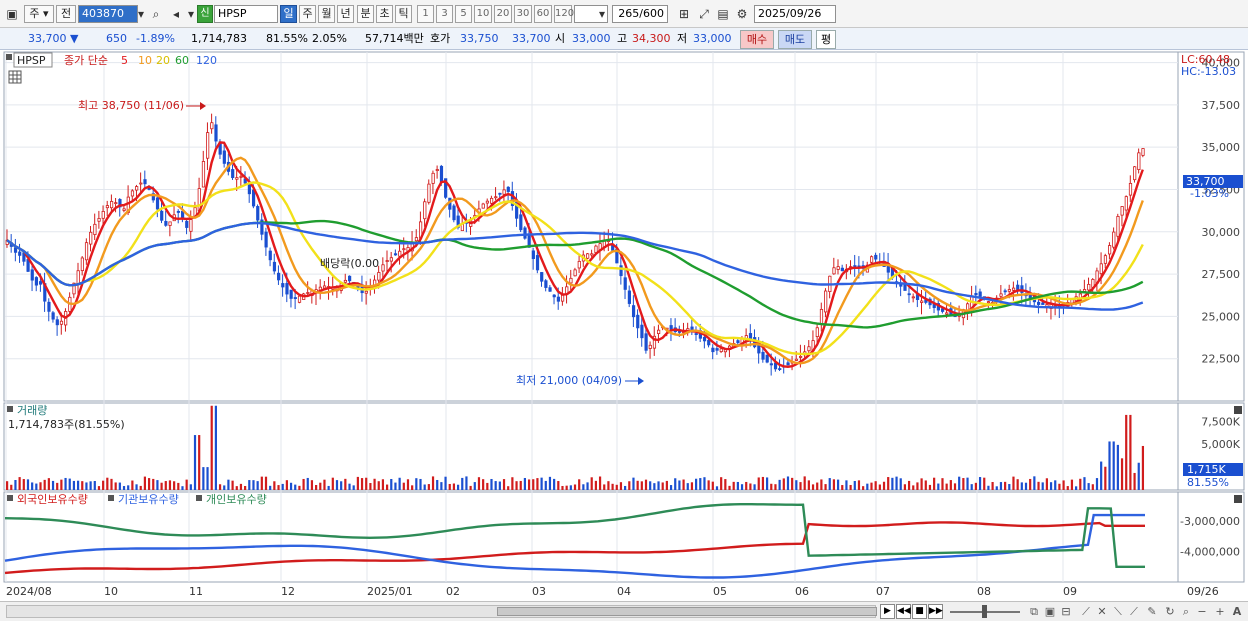 The height and width of the screenshot is (621, 1248). What do you see at coordinates (365, 14) in the screenshot?
I see `tab-minute: 분` at bounding box center [365, 14].